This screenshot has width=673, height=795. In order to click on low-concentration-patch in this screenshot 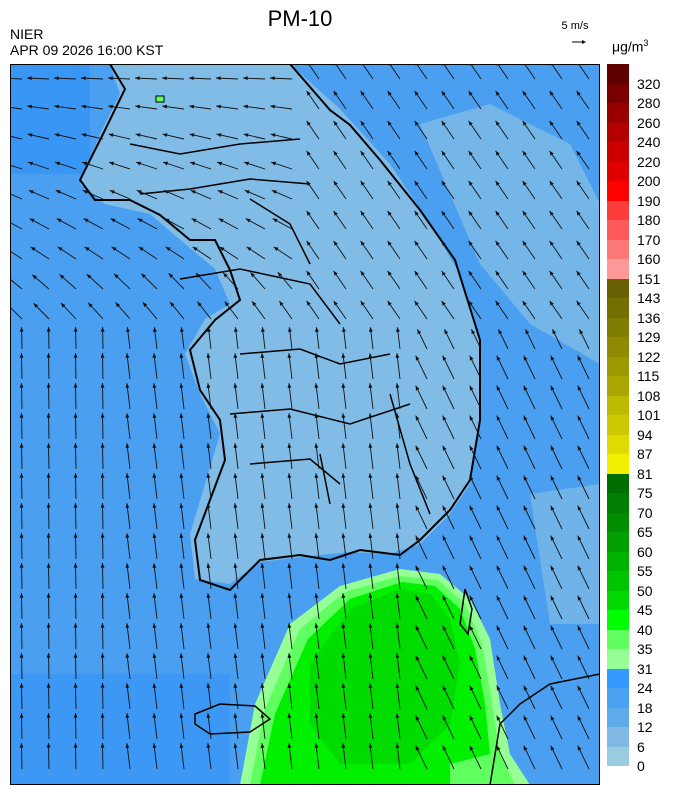, I will do `click(510, 234)`.